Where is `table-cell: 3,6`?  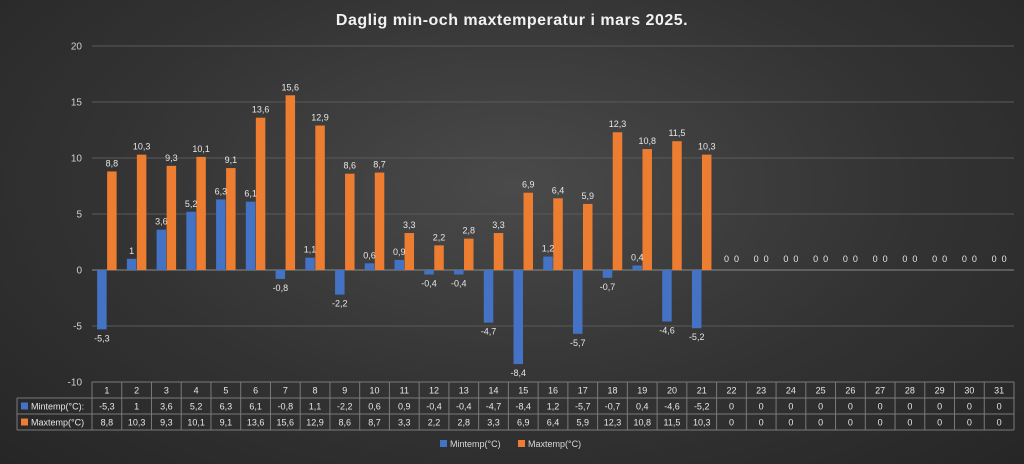 table-cell: 3,6 is located at coordinates (166, 407).